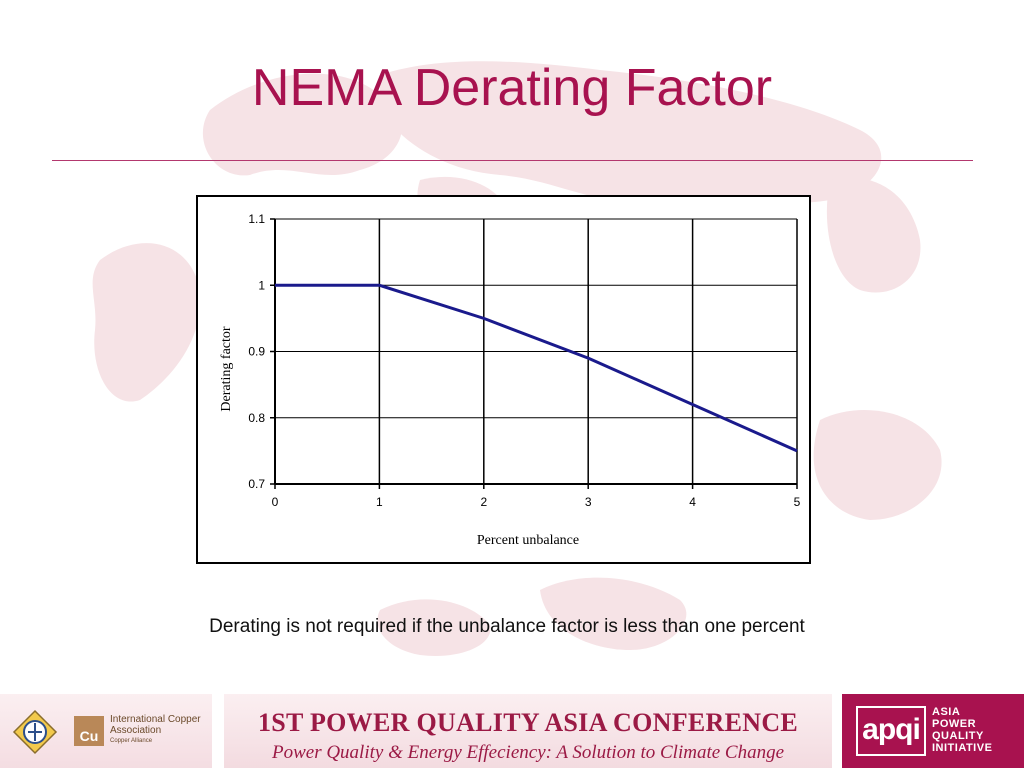 Image resolution: width=1024 pixels, height=768 pixels. What do you see at coordinates (155, 725) in the screenshot?
I see `ica-name: International Copper Association` at bounding box center [155, 725].